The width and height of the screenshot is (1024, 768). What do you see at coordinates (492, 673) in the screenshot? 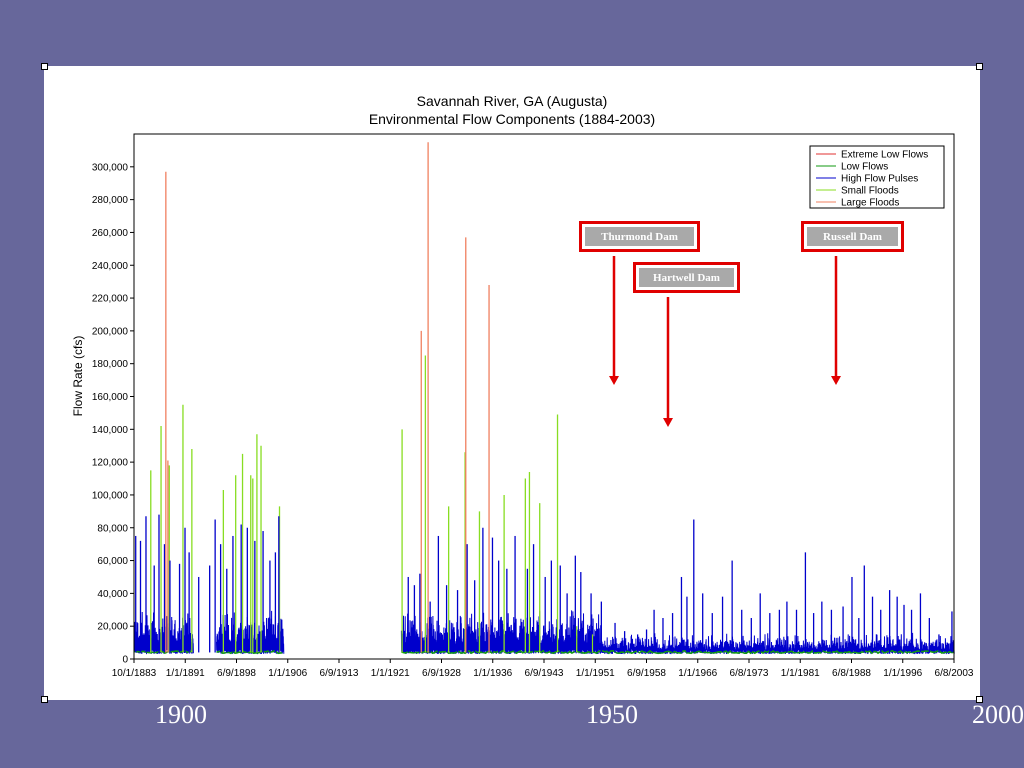
I see `x-tick-label: 1/1/1936` at bounding box center [492, 673].